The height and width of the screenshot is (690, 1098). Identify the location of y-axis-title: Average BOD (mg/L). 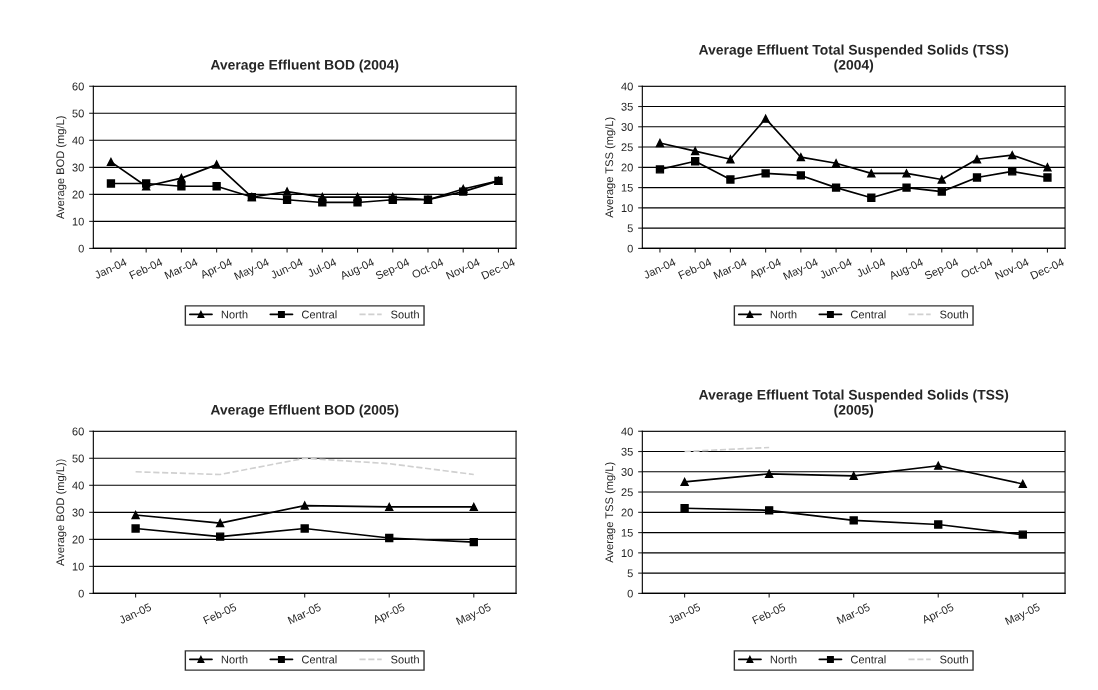
(61, 168).